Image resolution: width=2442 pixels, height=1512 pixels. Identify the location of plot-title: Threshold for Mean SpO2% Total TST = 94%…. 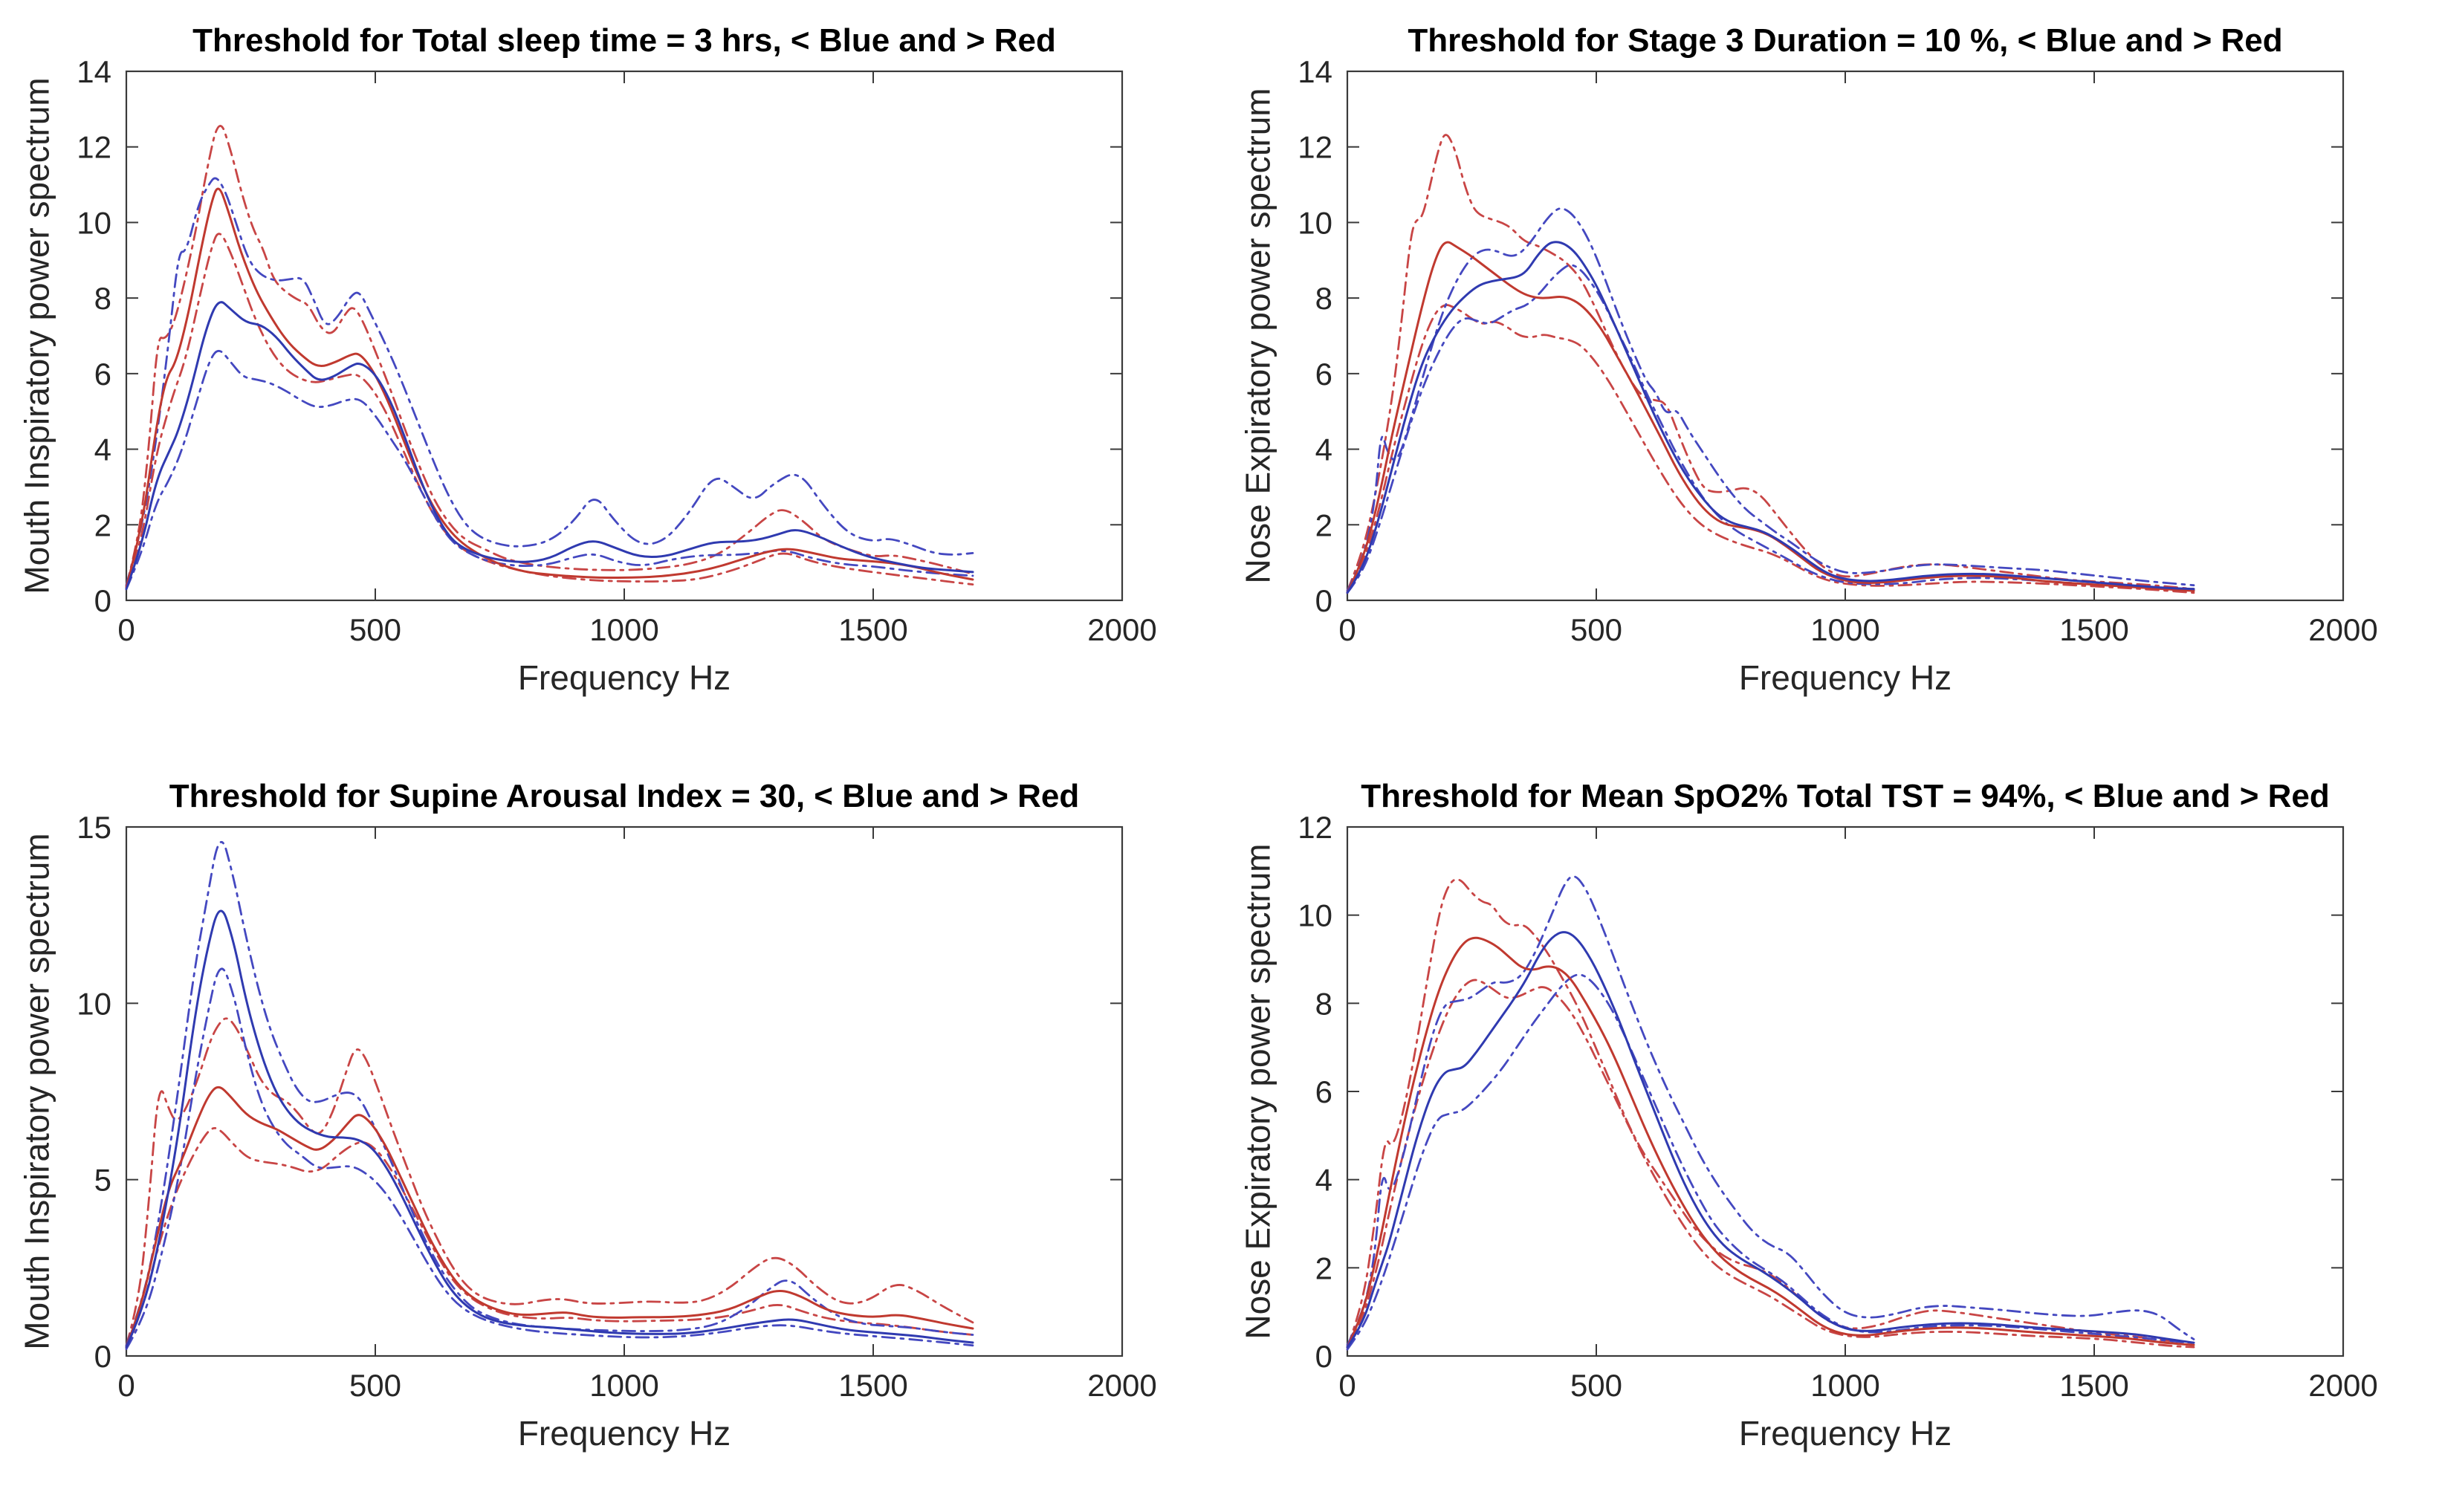
(1845, 796).